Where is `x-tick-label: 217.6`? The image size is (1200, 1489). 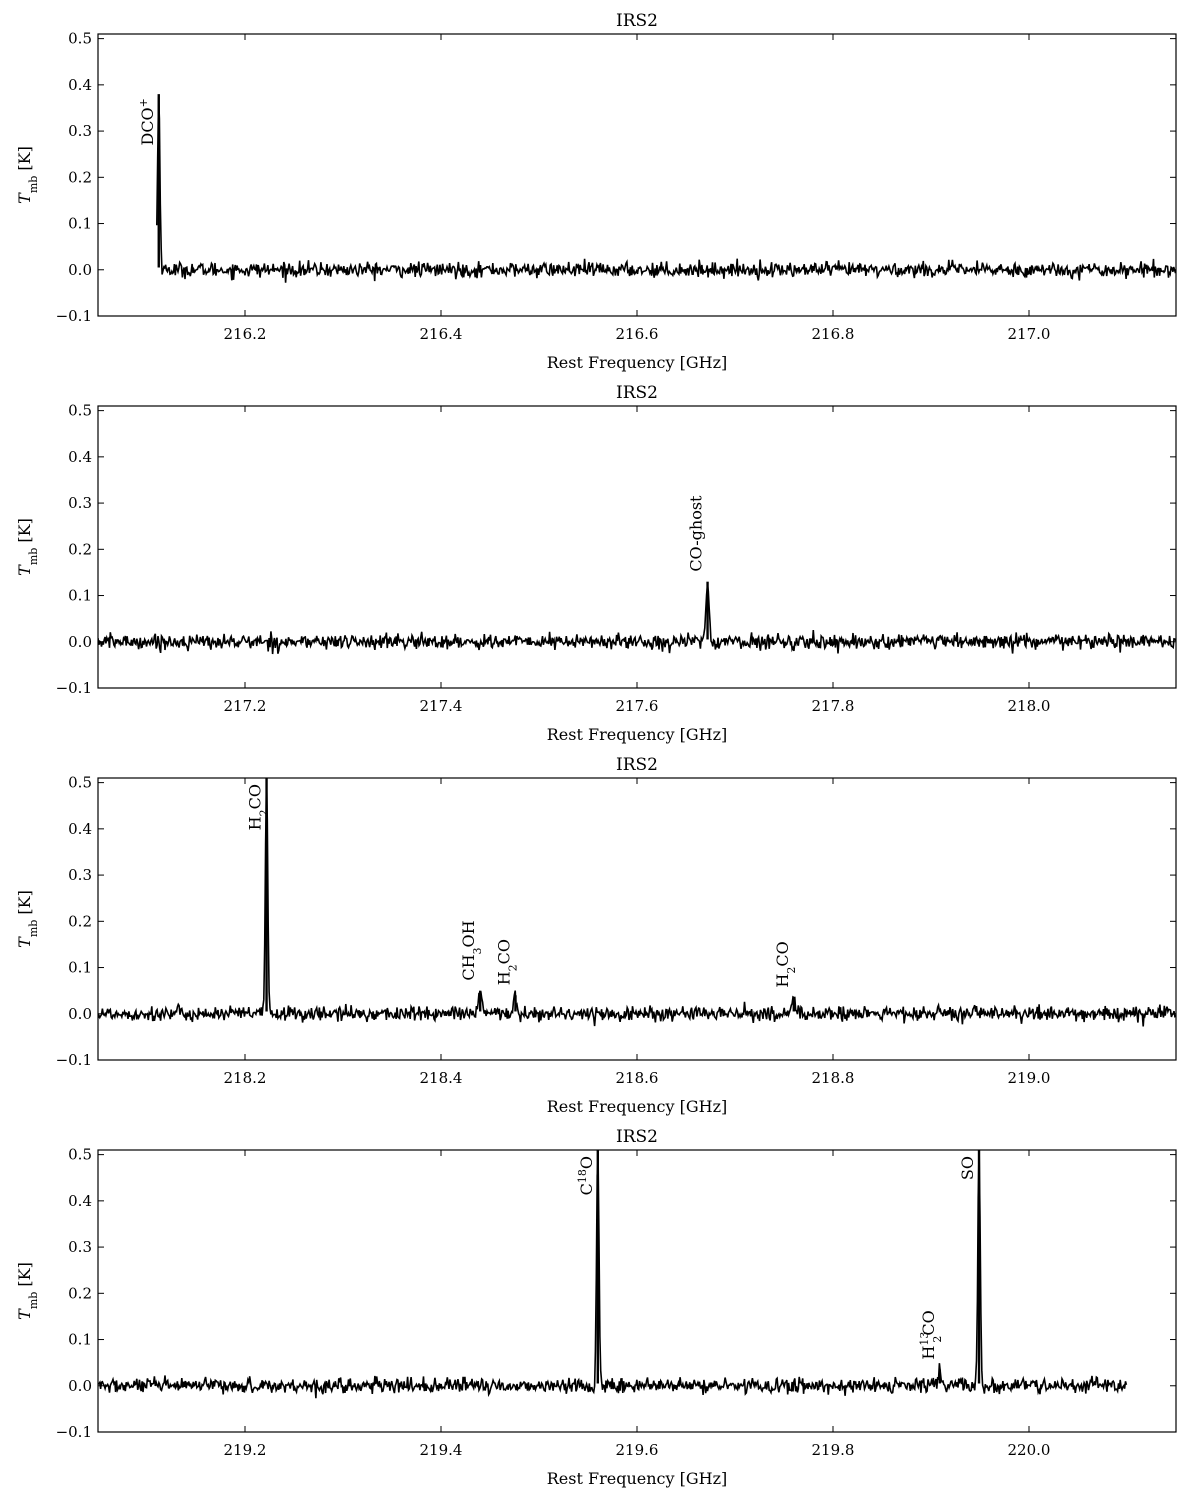
x-tick-label: 217.6 is located at coordinates (637, 706).